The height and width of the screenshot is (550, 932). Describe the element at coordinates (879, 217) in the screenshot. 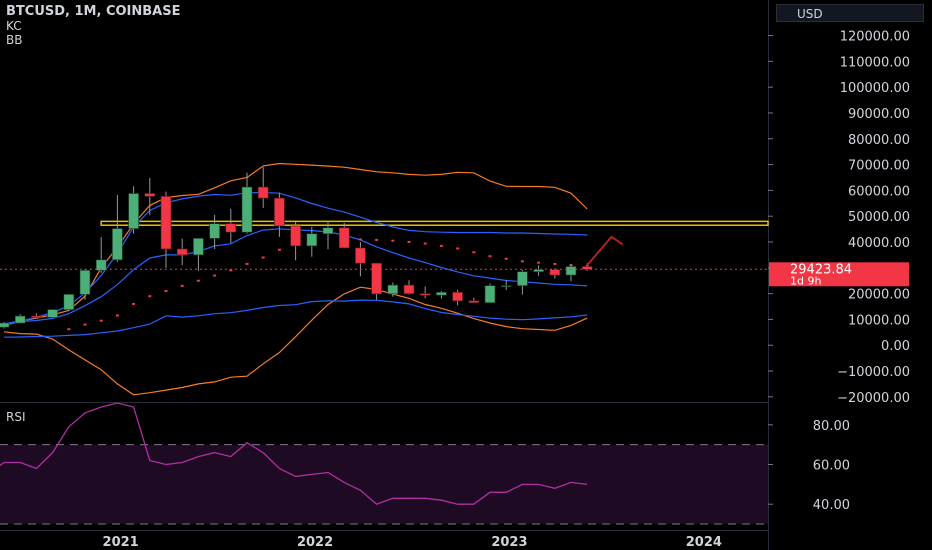

I see `price-tick-label: 50000.00` at that location.